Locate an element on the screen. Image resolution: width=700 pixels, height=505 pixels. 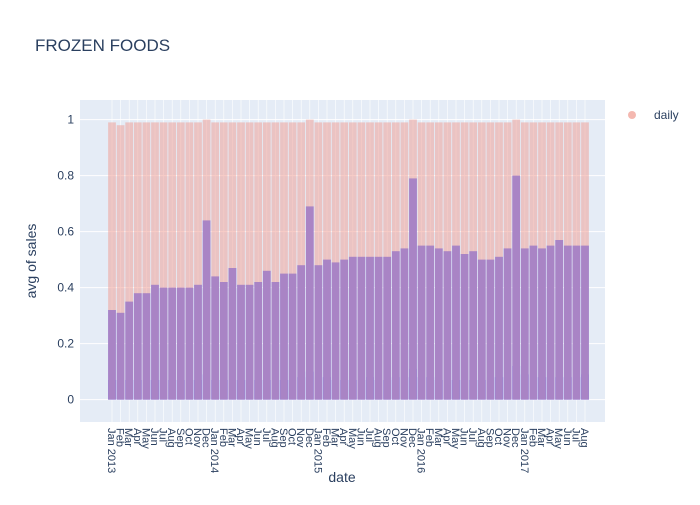
legend: daily is located at coordinates (653, 115).